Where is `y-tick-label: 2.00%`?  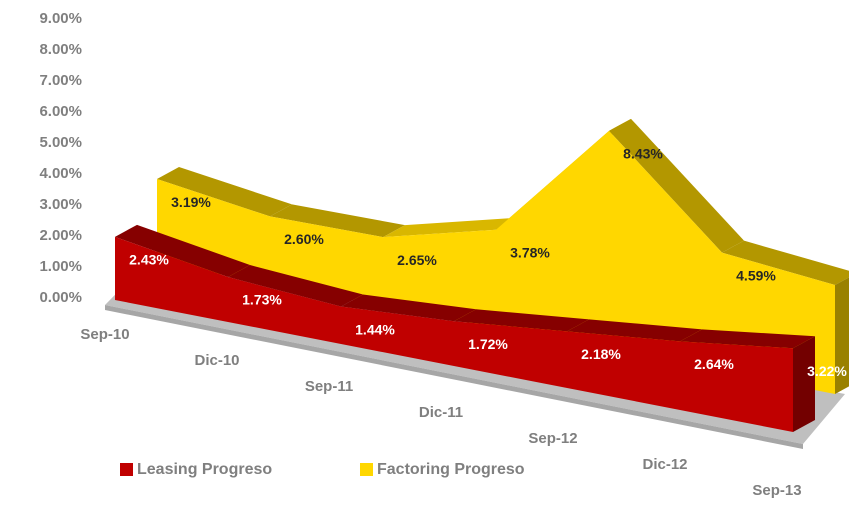 y-tick-label: 2.00% is located at coordinates (60, 235).